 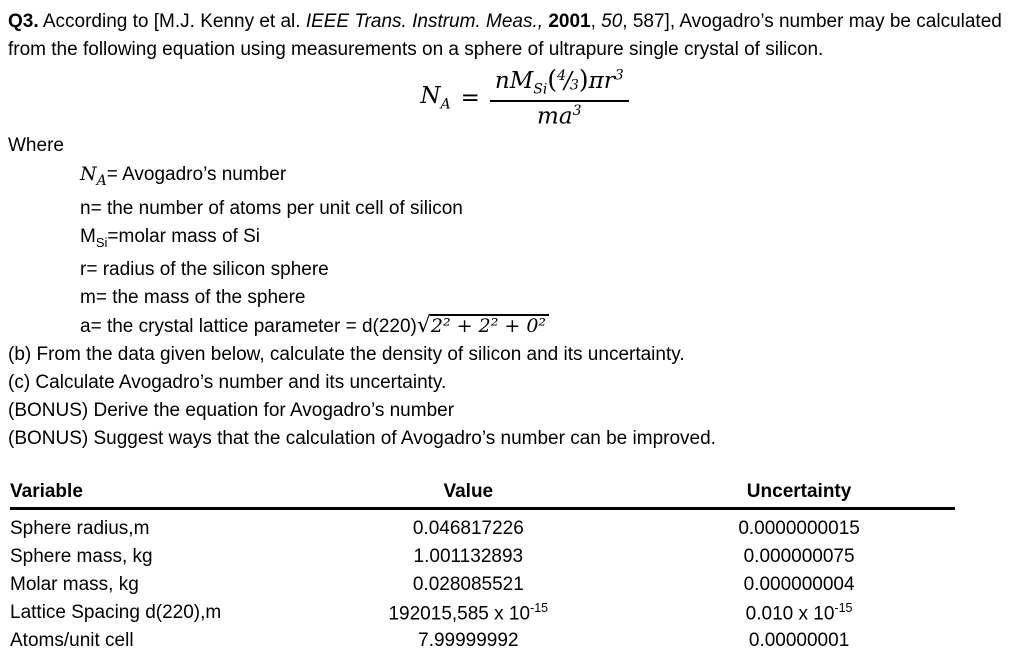 I want to click on journal-citation: IEEE Trans. Instrum. Meas.,, so click(x=424, y=21).